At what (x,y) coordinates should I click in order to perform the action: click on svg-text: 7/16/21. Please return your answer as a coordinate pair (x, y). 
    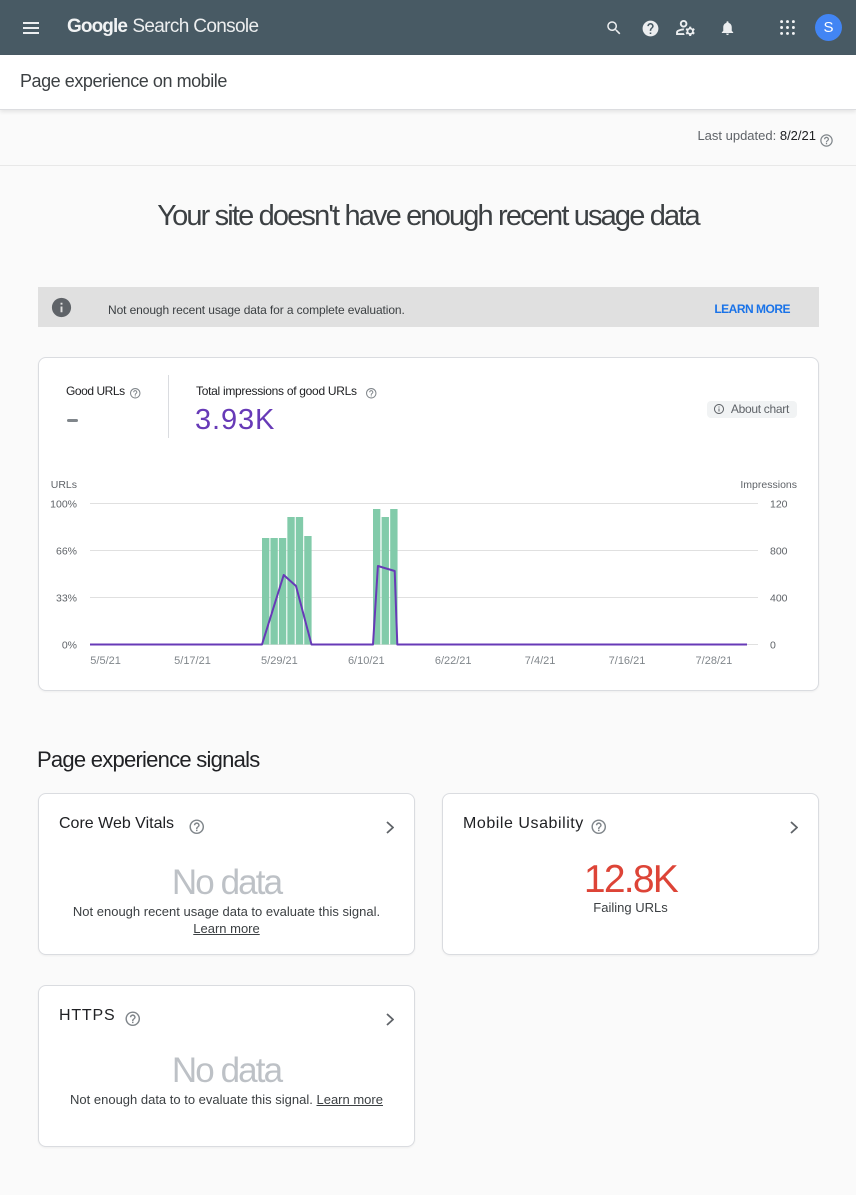
    Looking at the image, I should click on (627, 661).